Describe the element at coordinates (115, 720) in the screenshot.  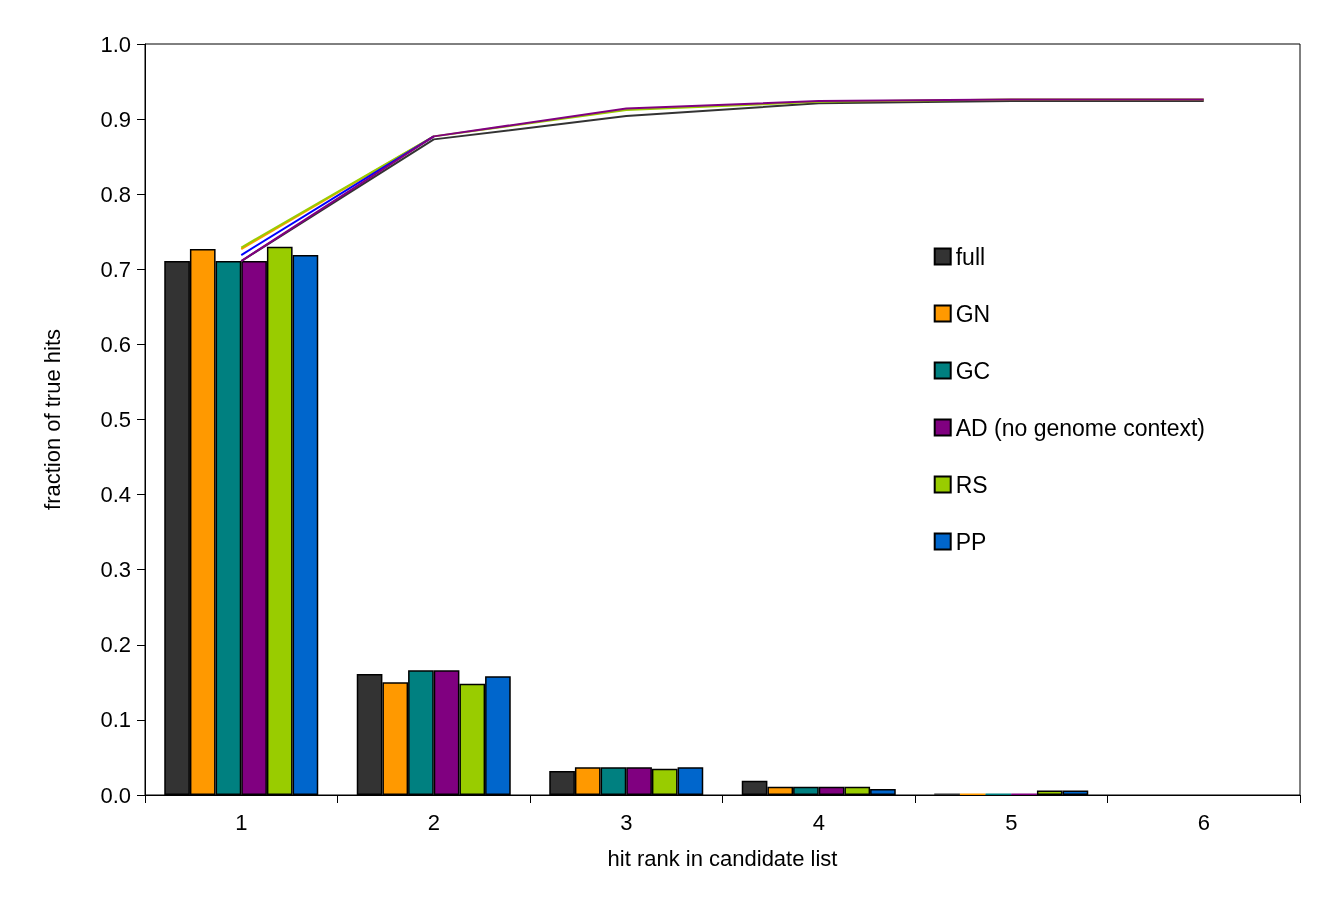
I see `y-tick-label: 0.1` at that location.